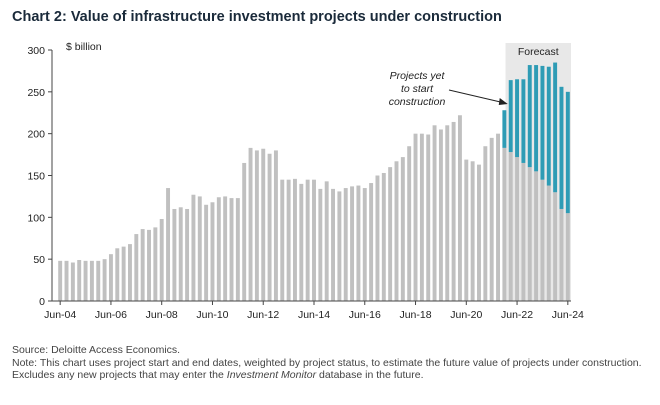 This screenshot has height=405, width=660. Describe the element at coordinates (111, 315) in the screenshot. I see `x-tick-label: Jun-06` at that location.